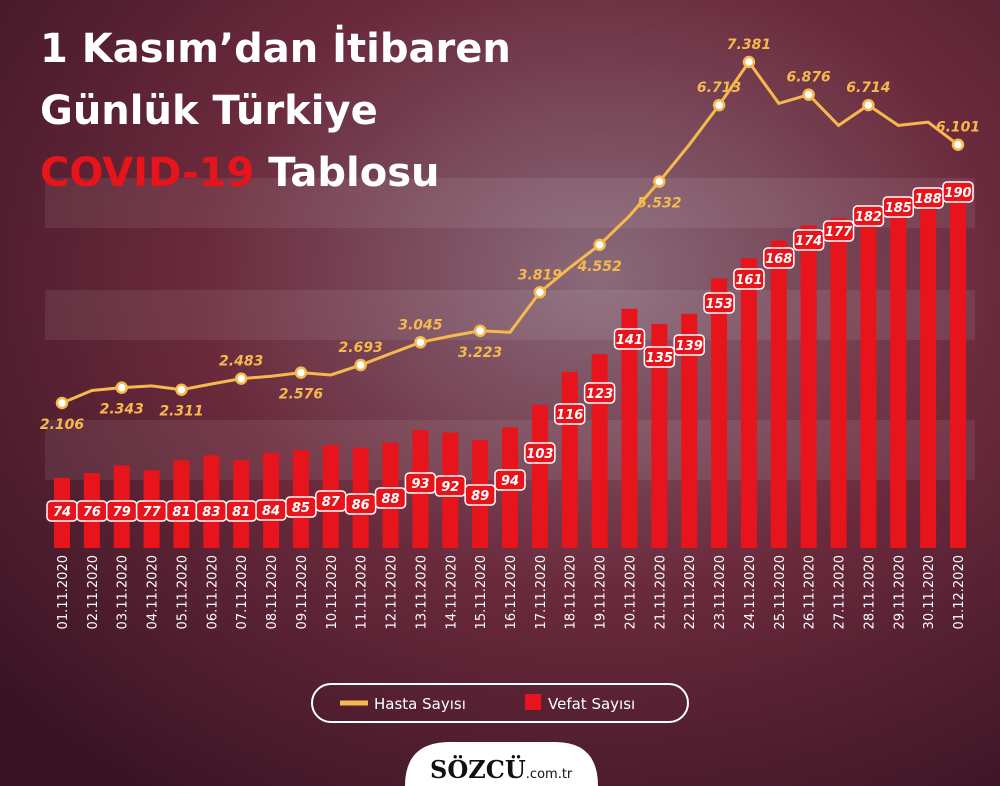  Describe the element at coordinates (272, 592) in the screenshot. I see `x-tick-label: 08.11.2020` at that location.